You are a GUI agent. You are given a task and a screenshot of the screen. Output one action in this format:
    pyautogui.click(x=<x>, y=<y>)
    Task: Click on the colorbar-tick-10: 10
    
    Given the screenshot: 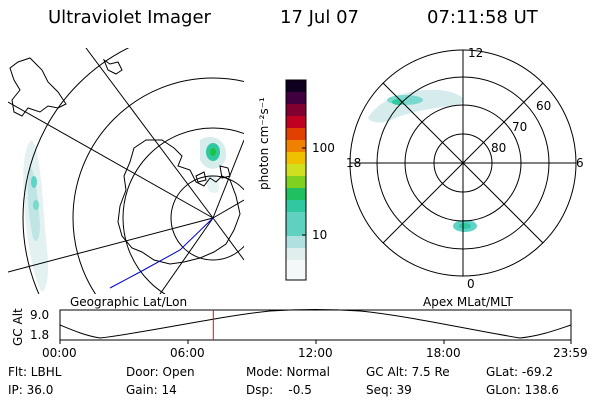 What is the action you would take?
    pyautogui.click(x=320, y=235)
    